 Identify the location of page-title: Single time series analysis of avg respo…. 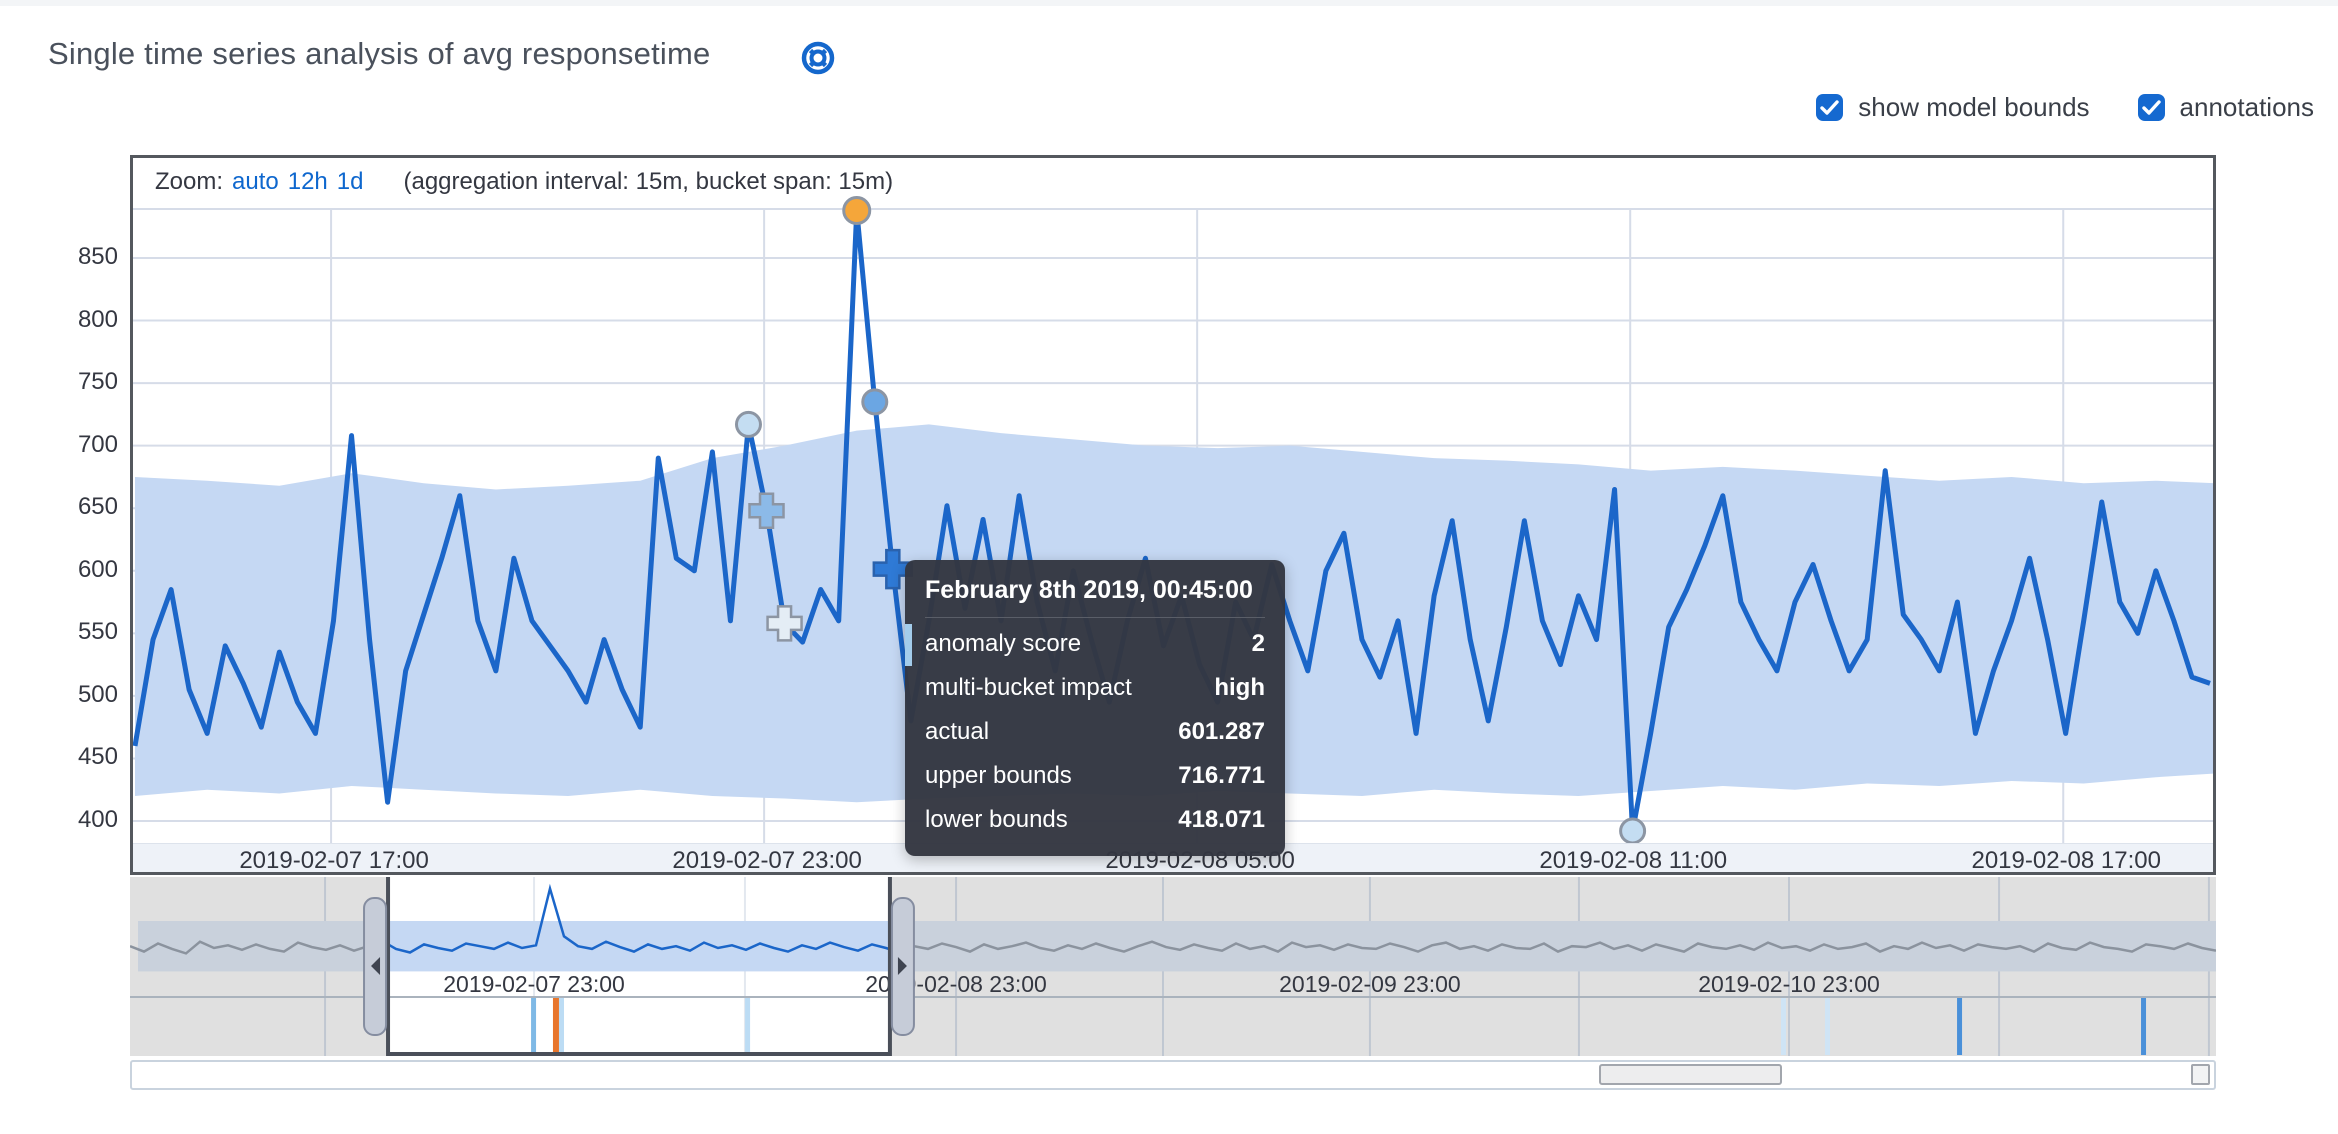
(379, 53).